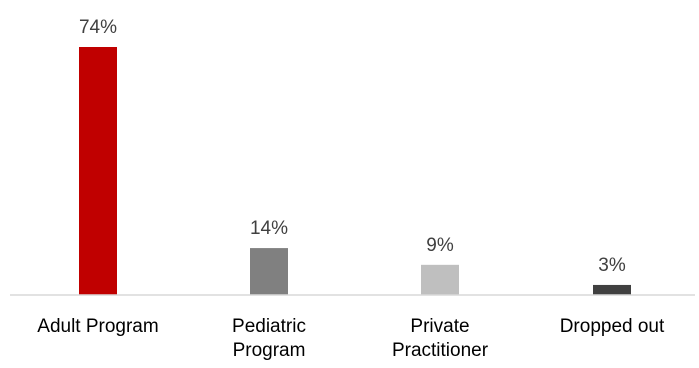 The height and width of the screenshot is (368, 699). What do you see at coordinates (97, 326) in the screenshot?
I see `category-label-0-line-0: Adult Program` at bounding box center [97, 326].